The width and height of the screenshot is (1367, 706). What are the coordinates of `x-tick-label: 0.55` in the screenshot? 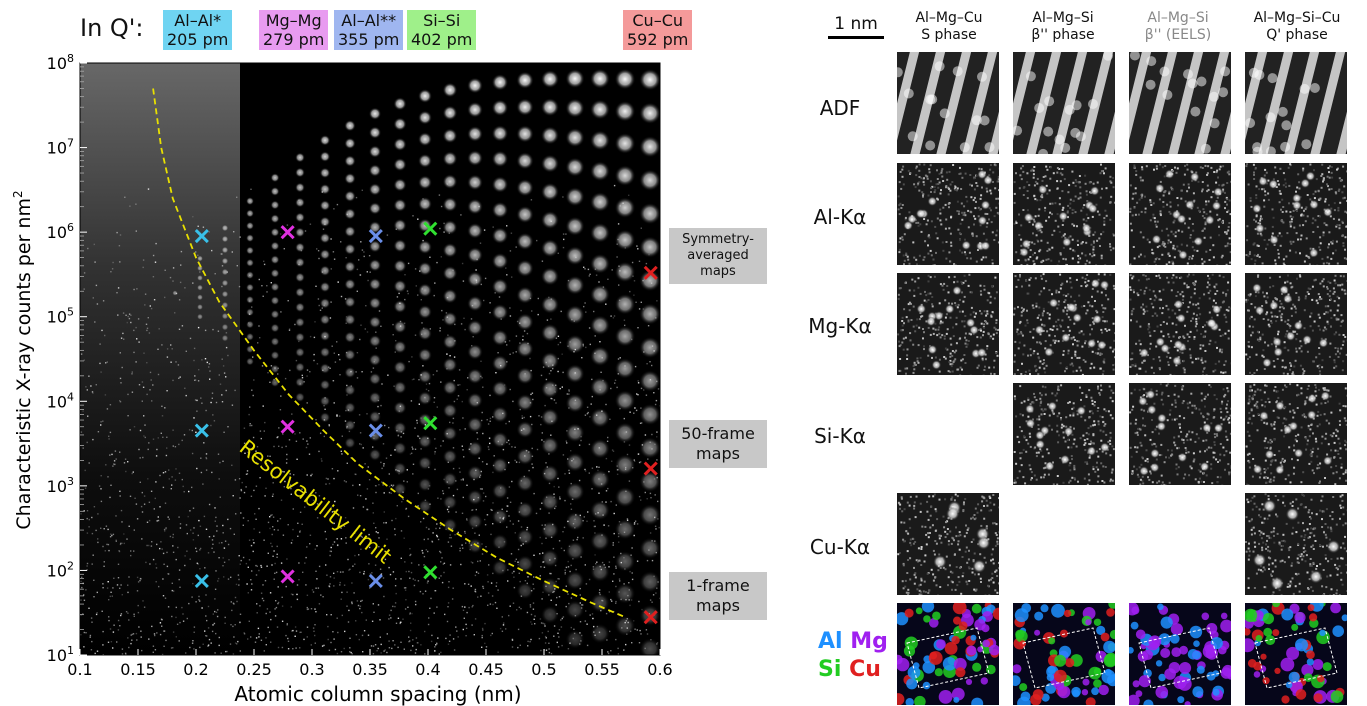 It's located at (602, 669).